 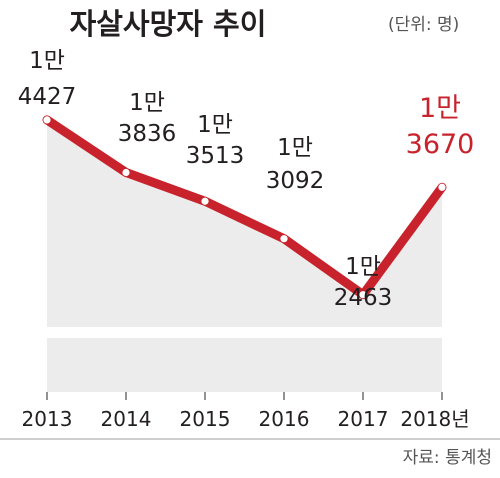 I want to click on data-point-2014, so click(x=126, y=172).